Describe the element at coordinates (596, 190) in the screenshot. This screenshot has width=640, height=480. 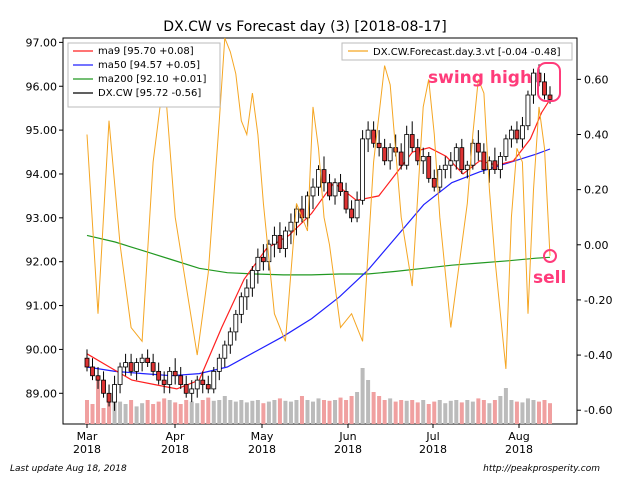
I see `y-right-tick-label: 0.20` at that location.